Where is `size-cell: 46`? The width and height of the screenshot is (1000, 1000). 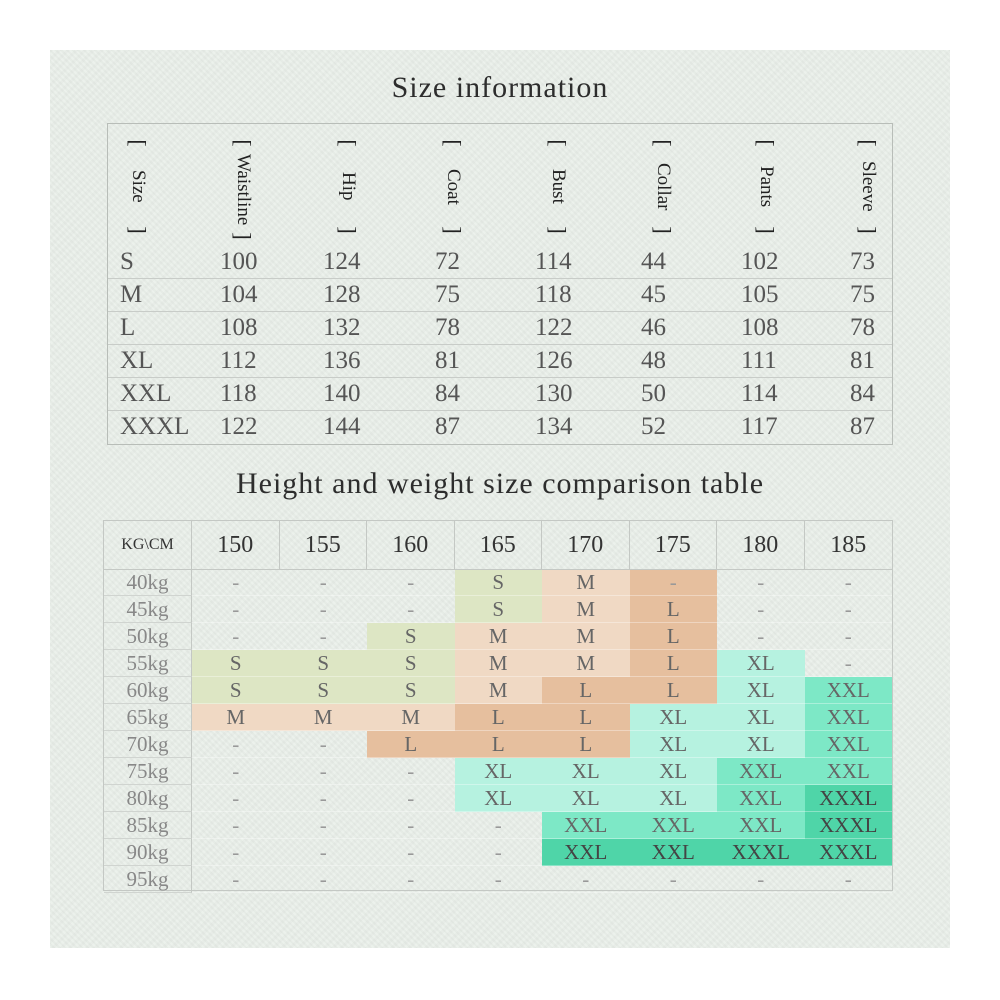 size-cell: 46 is located at coordinates (653, 327).